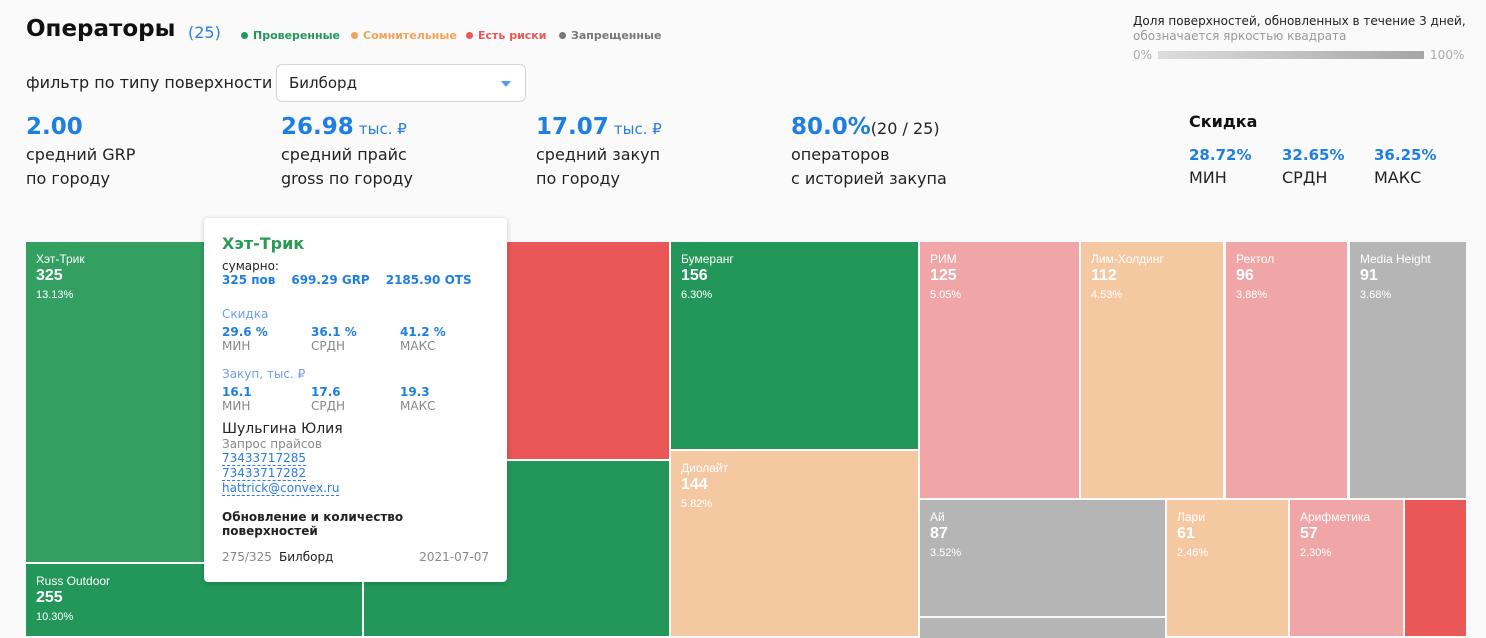 This screenshot has width=1486, height=638. I want to click on tile-count: 125, so click(943, 275).